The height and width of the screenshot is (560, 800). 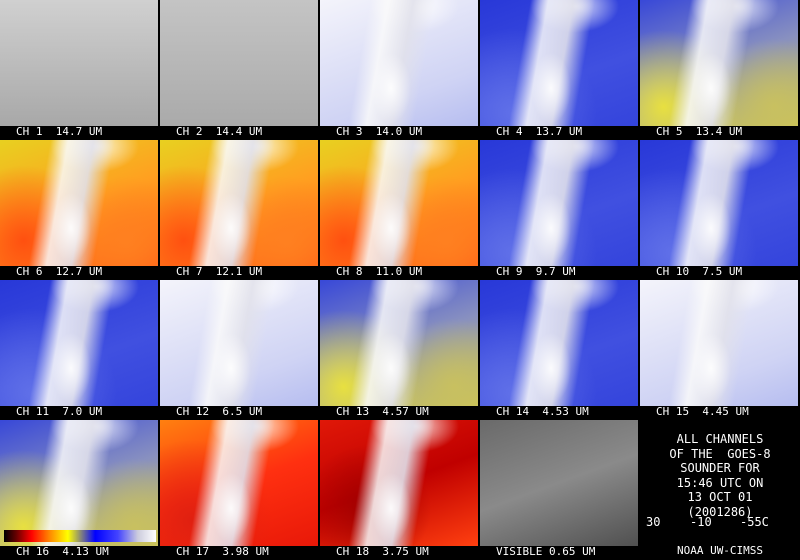 What do you see at coordinates (80, 536) in the screenshot?
I see `color-scale` at bounding box center [80, 536].